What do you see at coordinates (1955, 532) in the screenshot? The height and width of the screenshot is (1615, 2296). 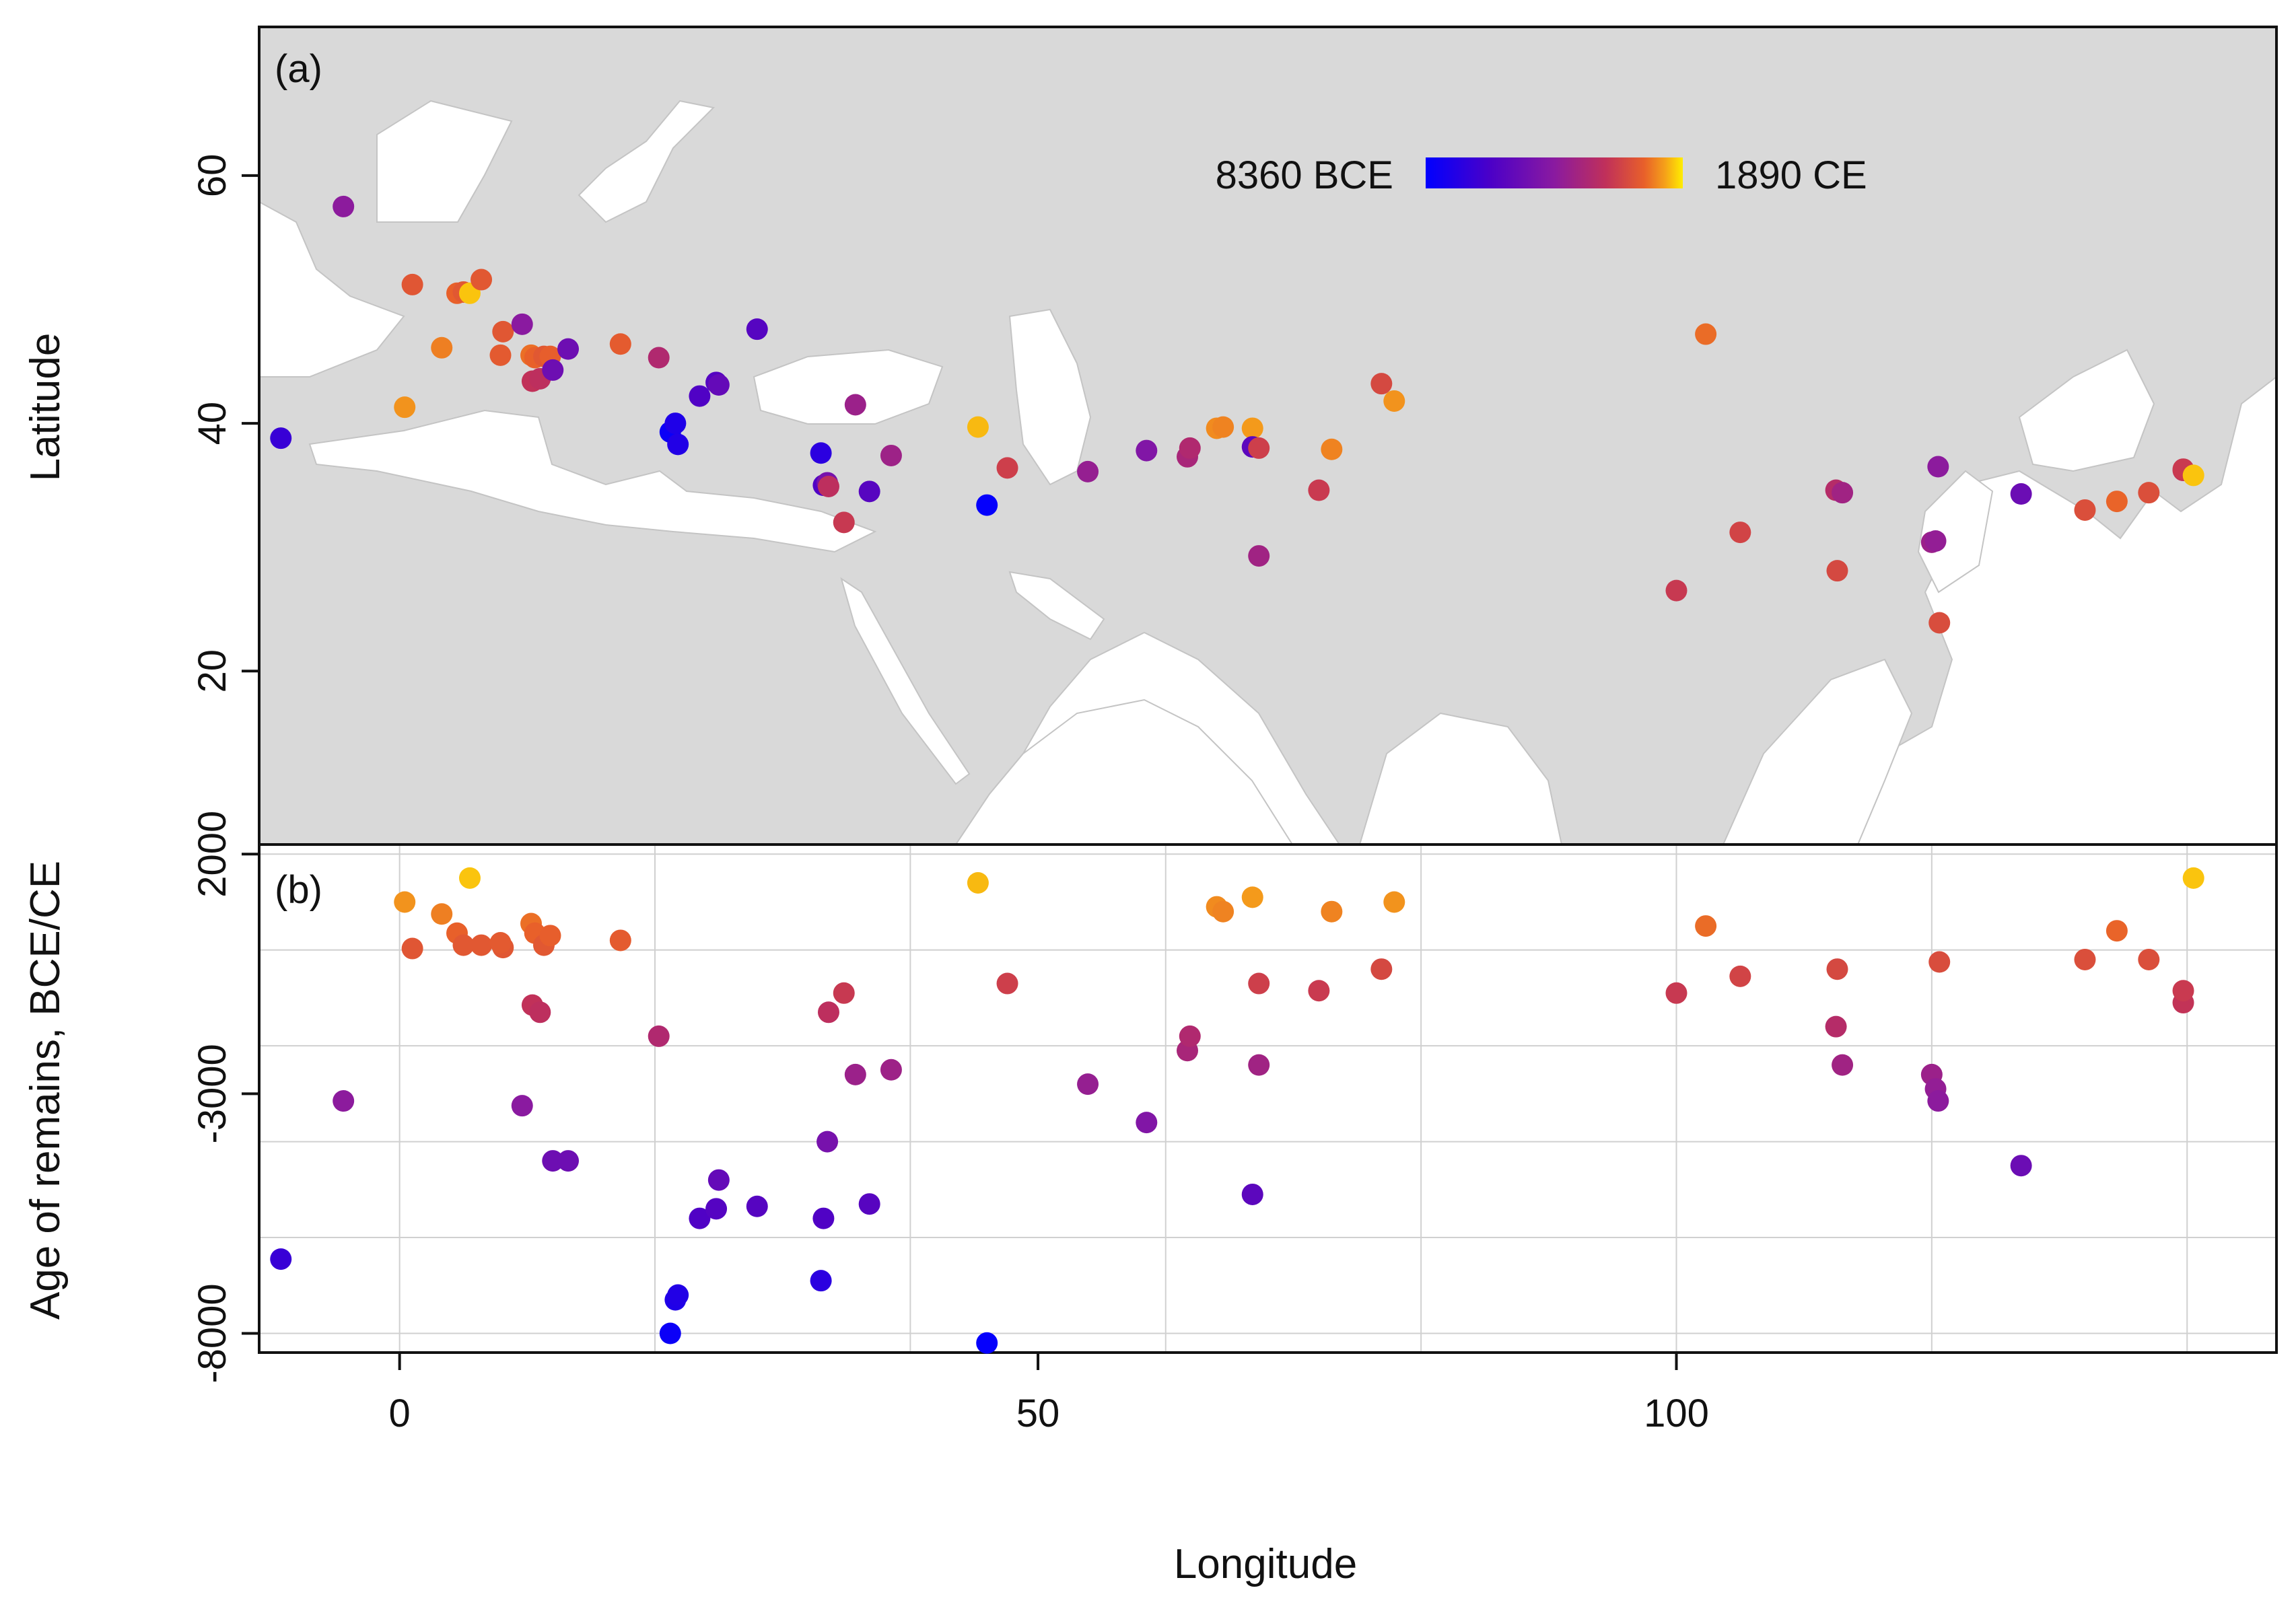 I see `yellow-sea` at bounding box center [1955, 532].